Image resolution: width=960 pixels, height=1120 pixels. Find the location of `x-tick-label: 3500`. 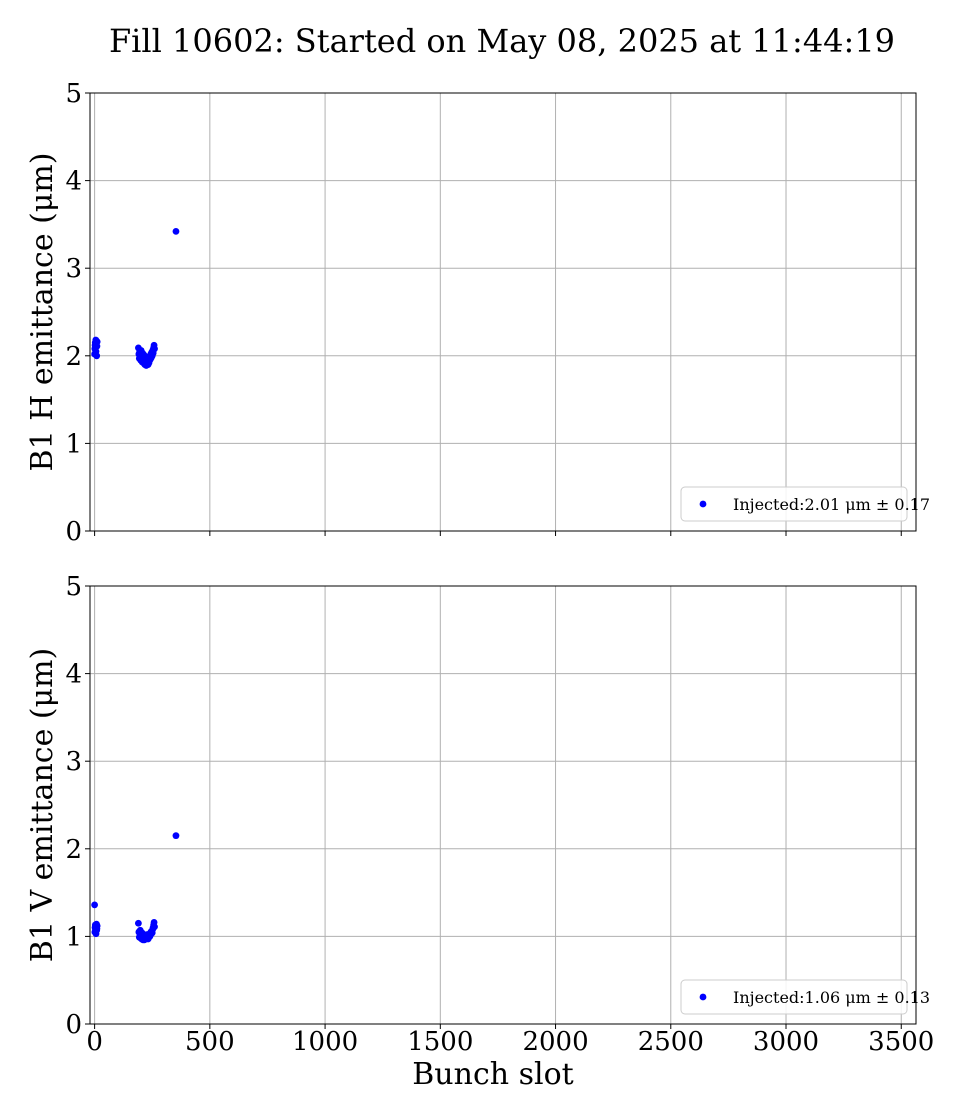

x-tick-label: 3500 is located at coordinates (901, 1042).